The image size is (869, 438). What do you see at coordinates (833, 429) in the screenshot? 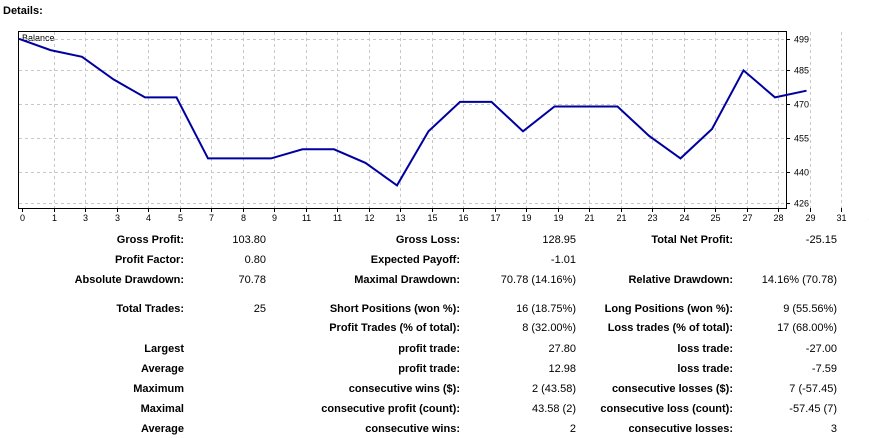
I see `average-consecutive-losses-value: 3` at bounding box center [833, 429].